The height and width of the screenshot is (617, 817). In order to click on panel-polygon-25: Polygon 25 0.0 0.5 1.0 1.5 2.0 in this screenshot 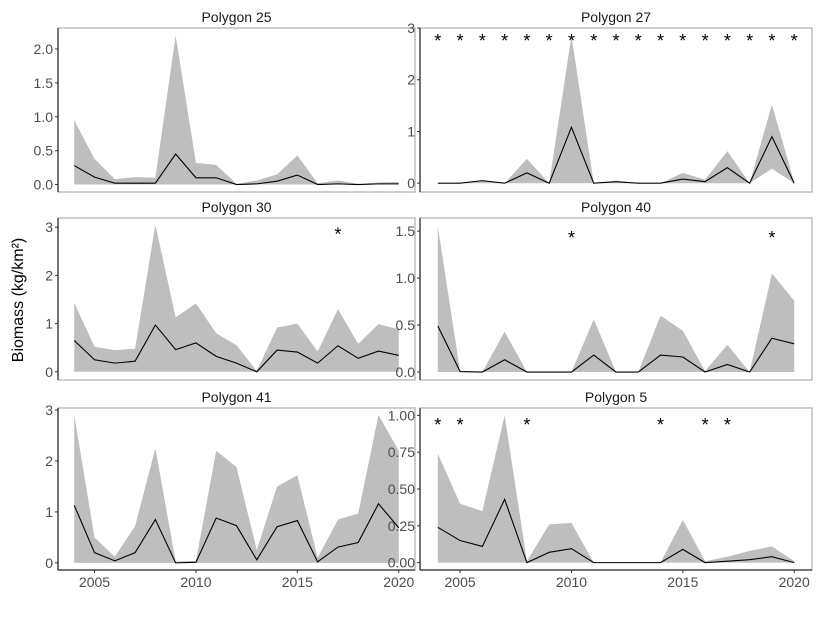, I will do `click(225, 101)`.